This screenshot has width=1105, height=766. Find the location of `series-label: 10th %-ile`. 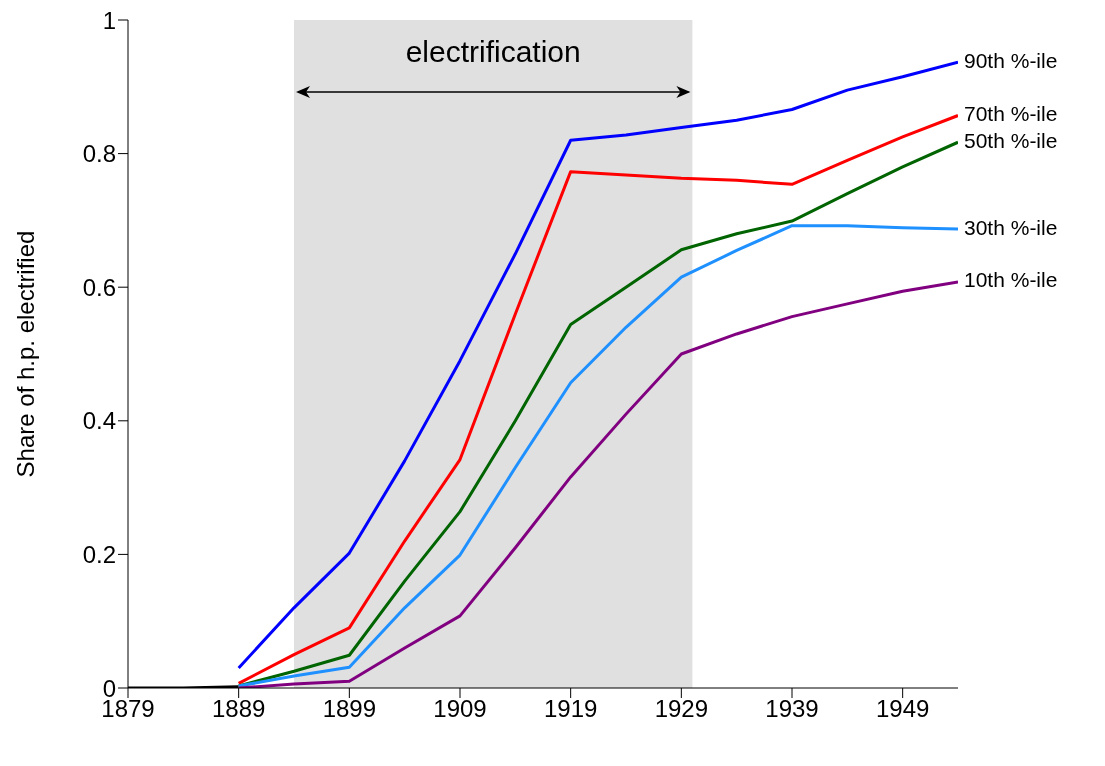

series-label: 10th %-ile is located at coordinates (1011, 280).